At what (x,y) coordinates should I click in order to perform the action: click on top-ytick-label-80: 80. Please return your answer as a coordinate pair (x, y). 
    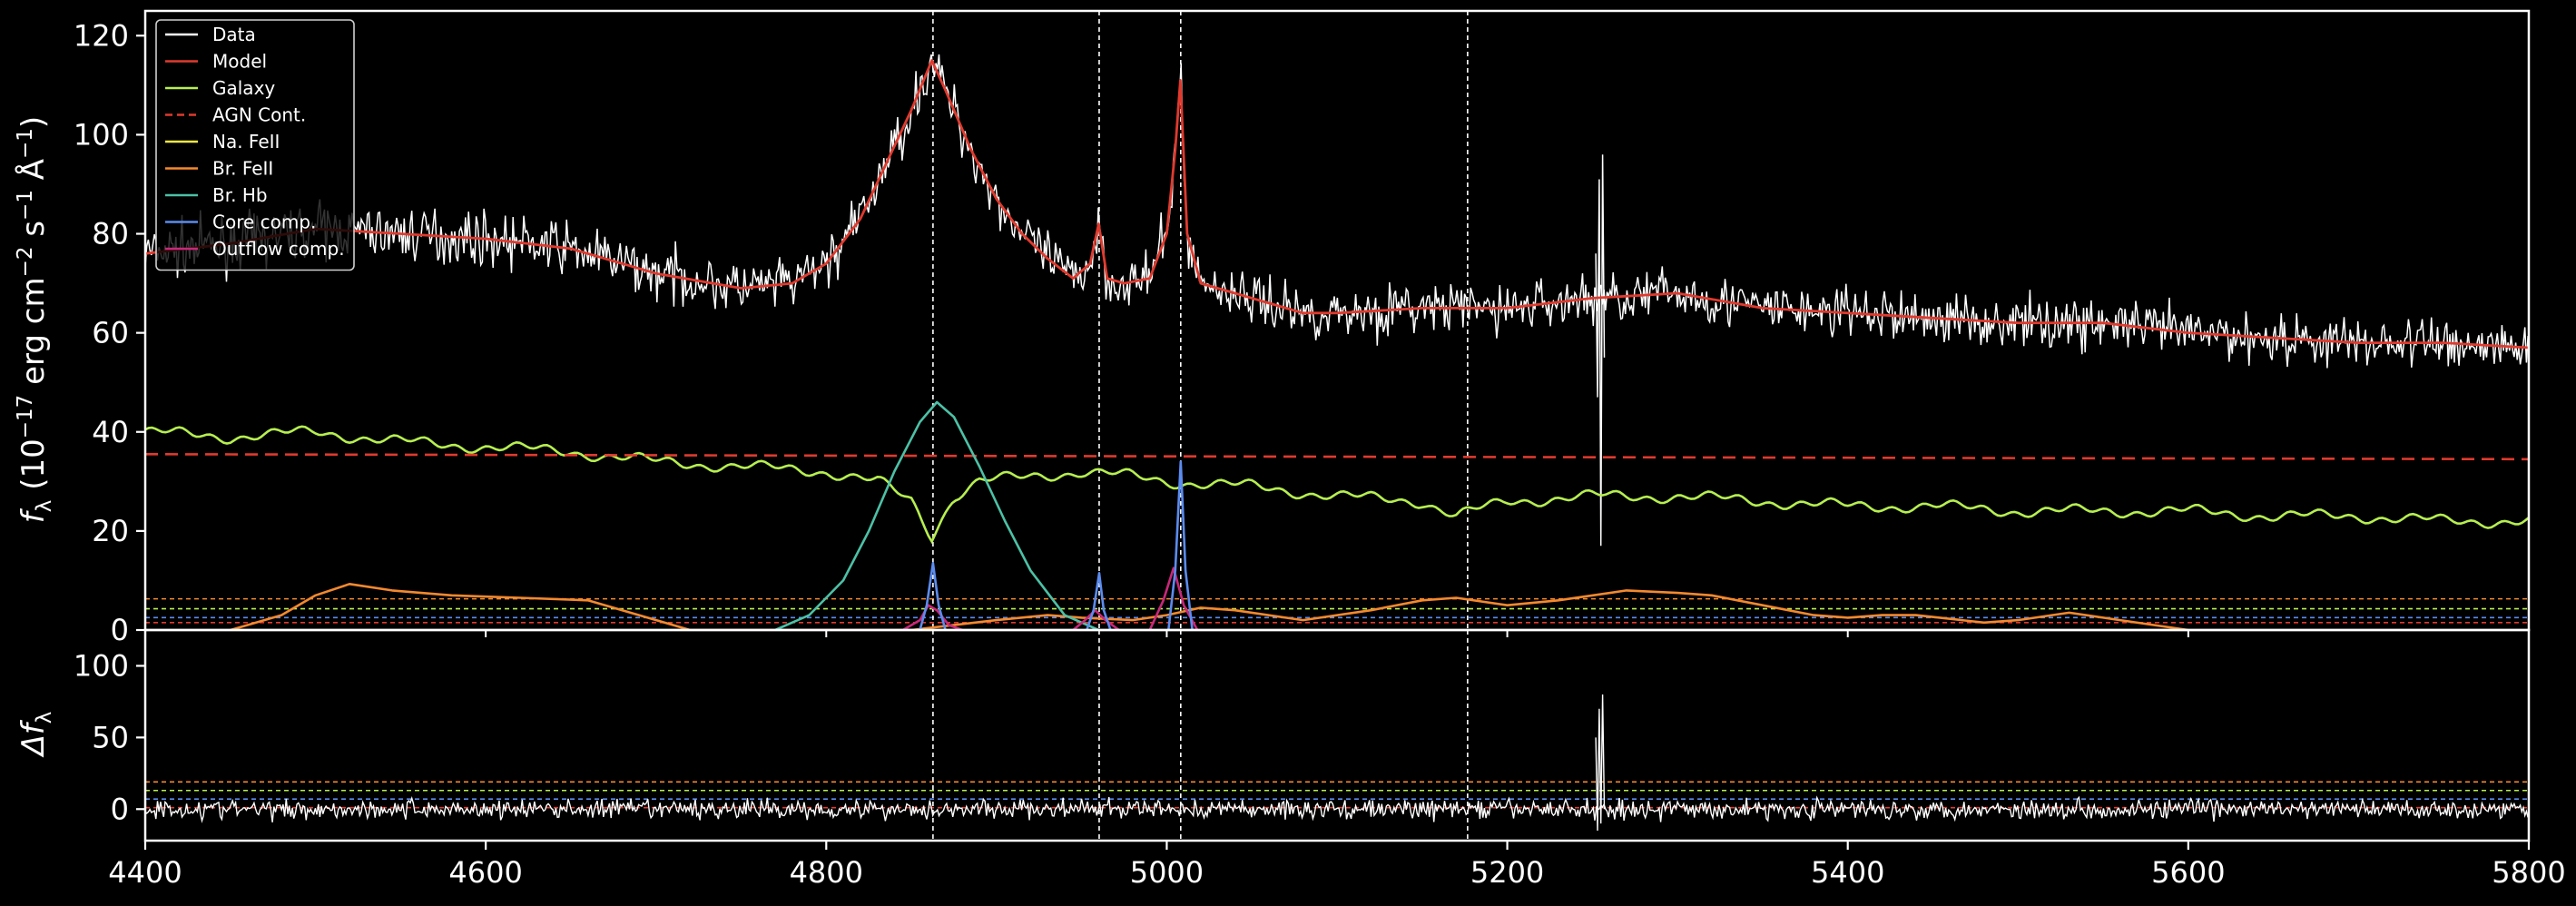
    Looking at the image, I should click on (110, 234).